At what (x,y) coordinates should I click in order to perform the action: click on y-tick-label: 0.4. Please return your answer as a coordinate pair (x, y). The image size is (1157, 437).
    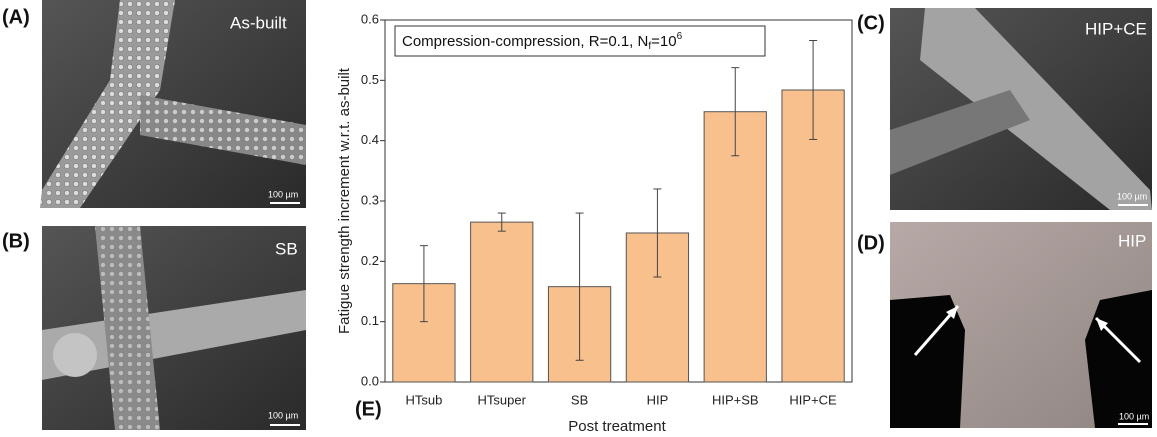
    Looking at the image, I should click on (370, 139).